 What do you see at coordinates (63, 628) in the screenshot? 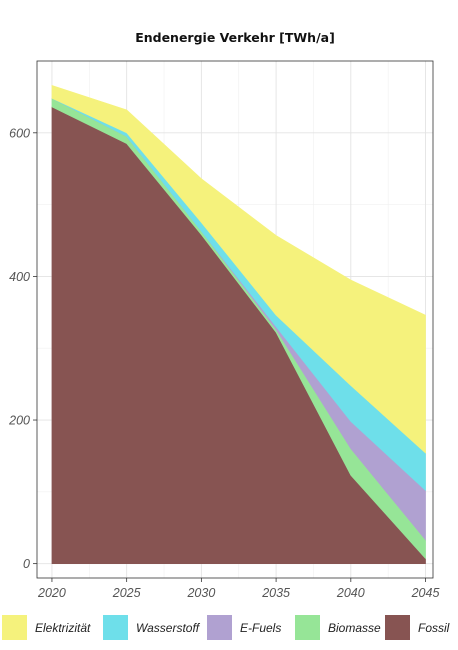
I see `legend-label-elektrizitat: Elektrizität` at bounding box center [63, 628].